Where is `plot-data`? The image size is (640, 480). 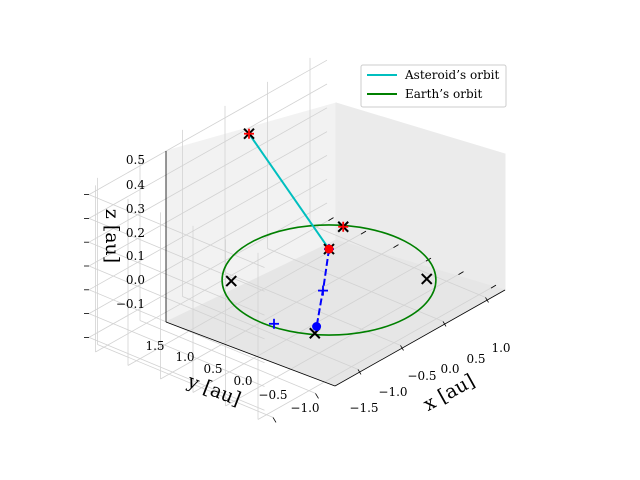
plot-data is located at coordinates (329, 233).